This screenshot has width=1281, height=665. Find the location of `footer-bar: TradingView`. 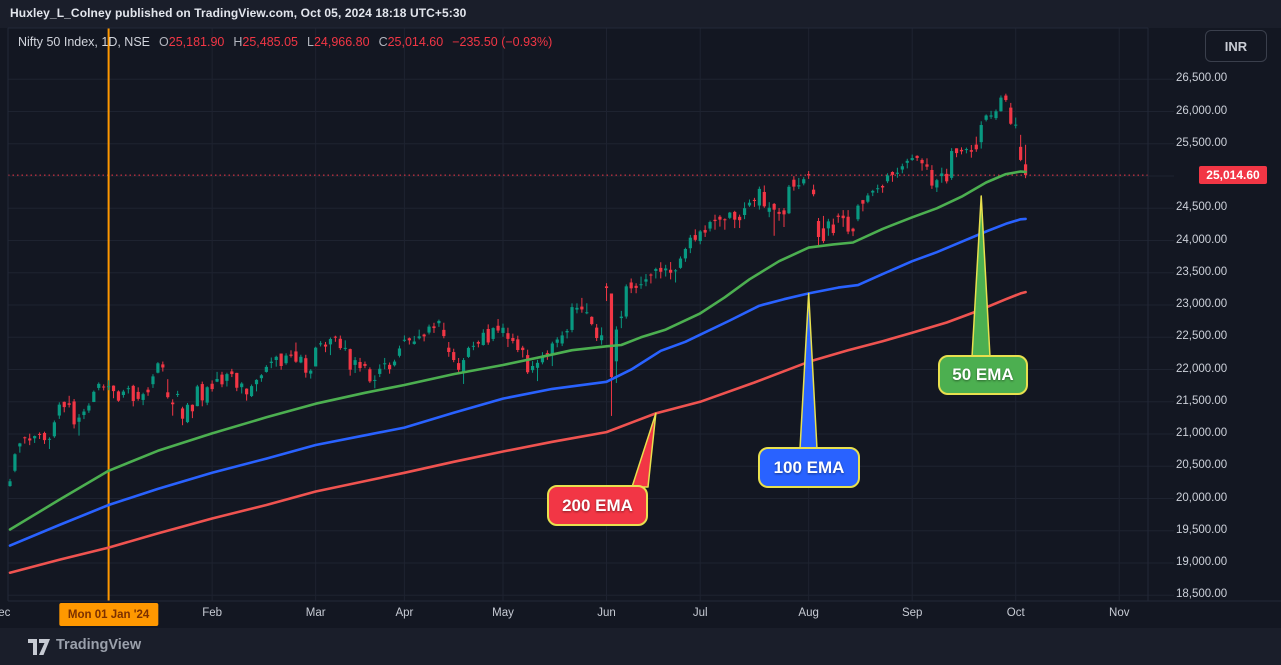

footer-bar: TradingView is located at coordinates (640, 646).